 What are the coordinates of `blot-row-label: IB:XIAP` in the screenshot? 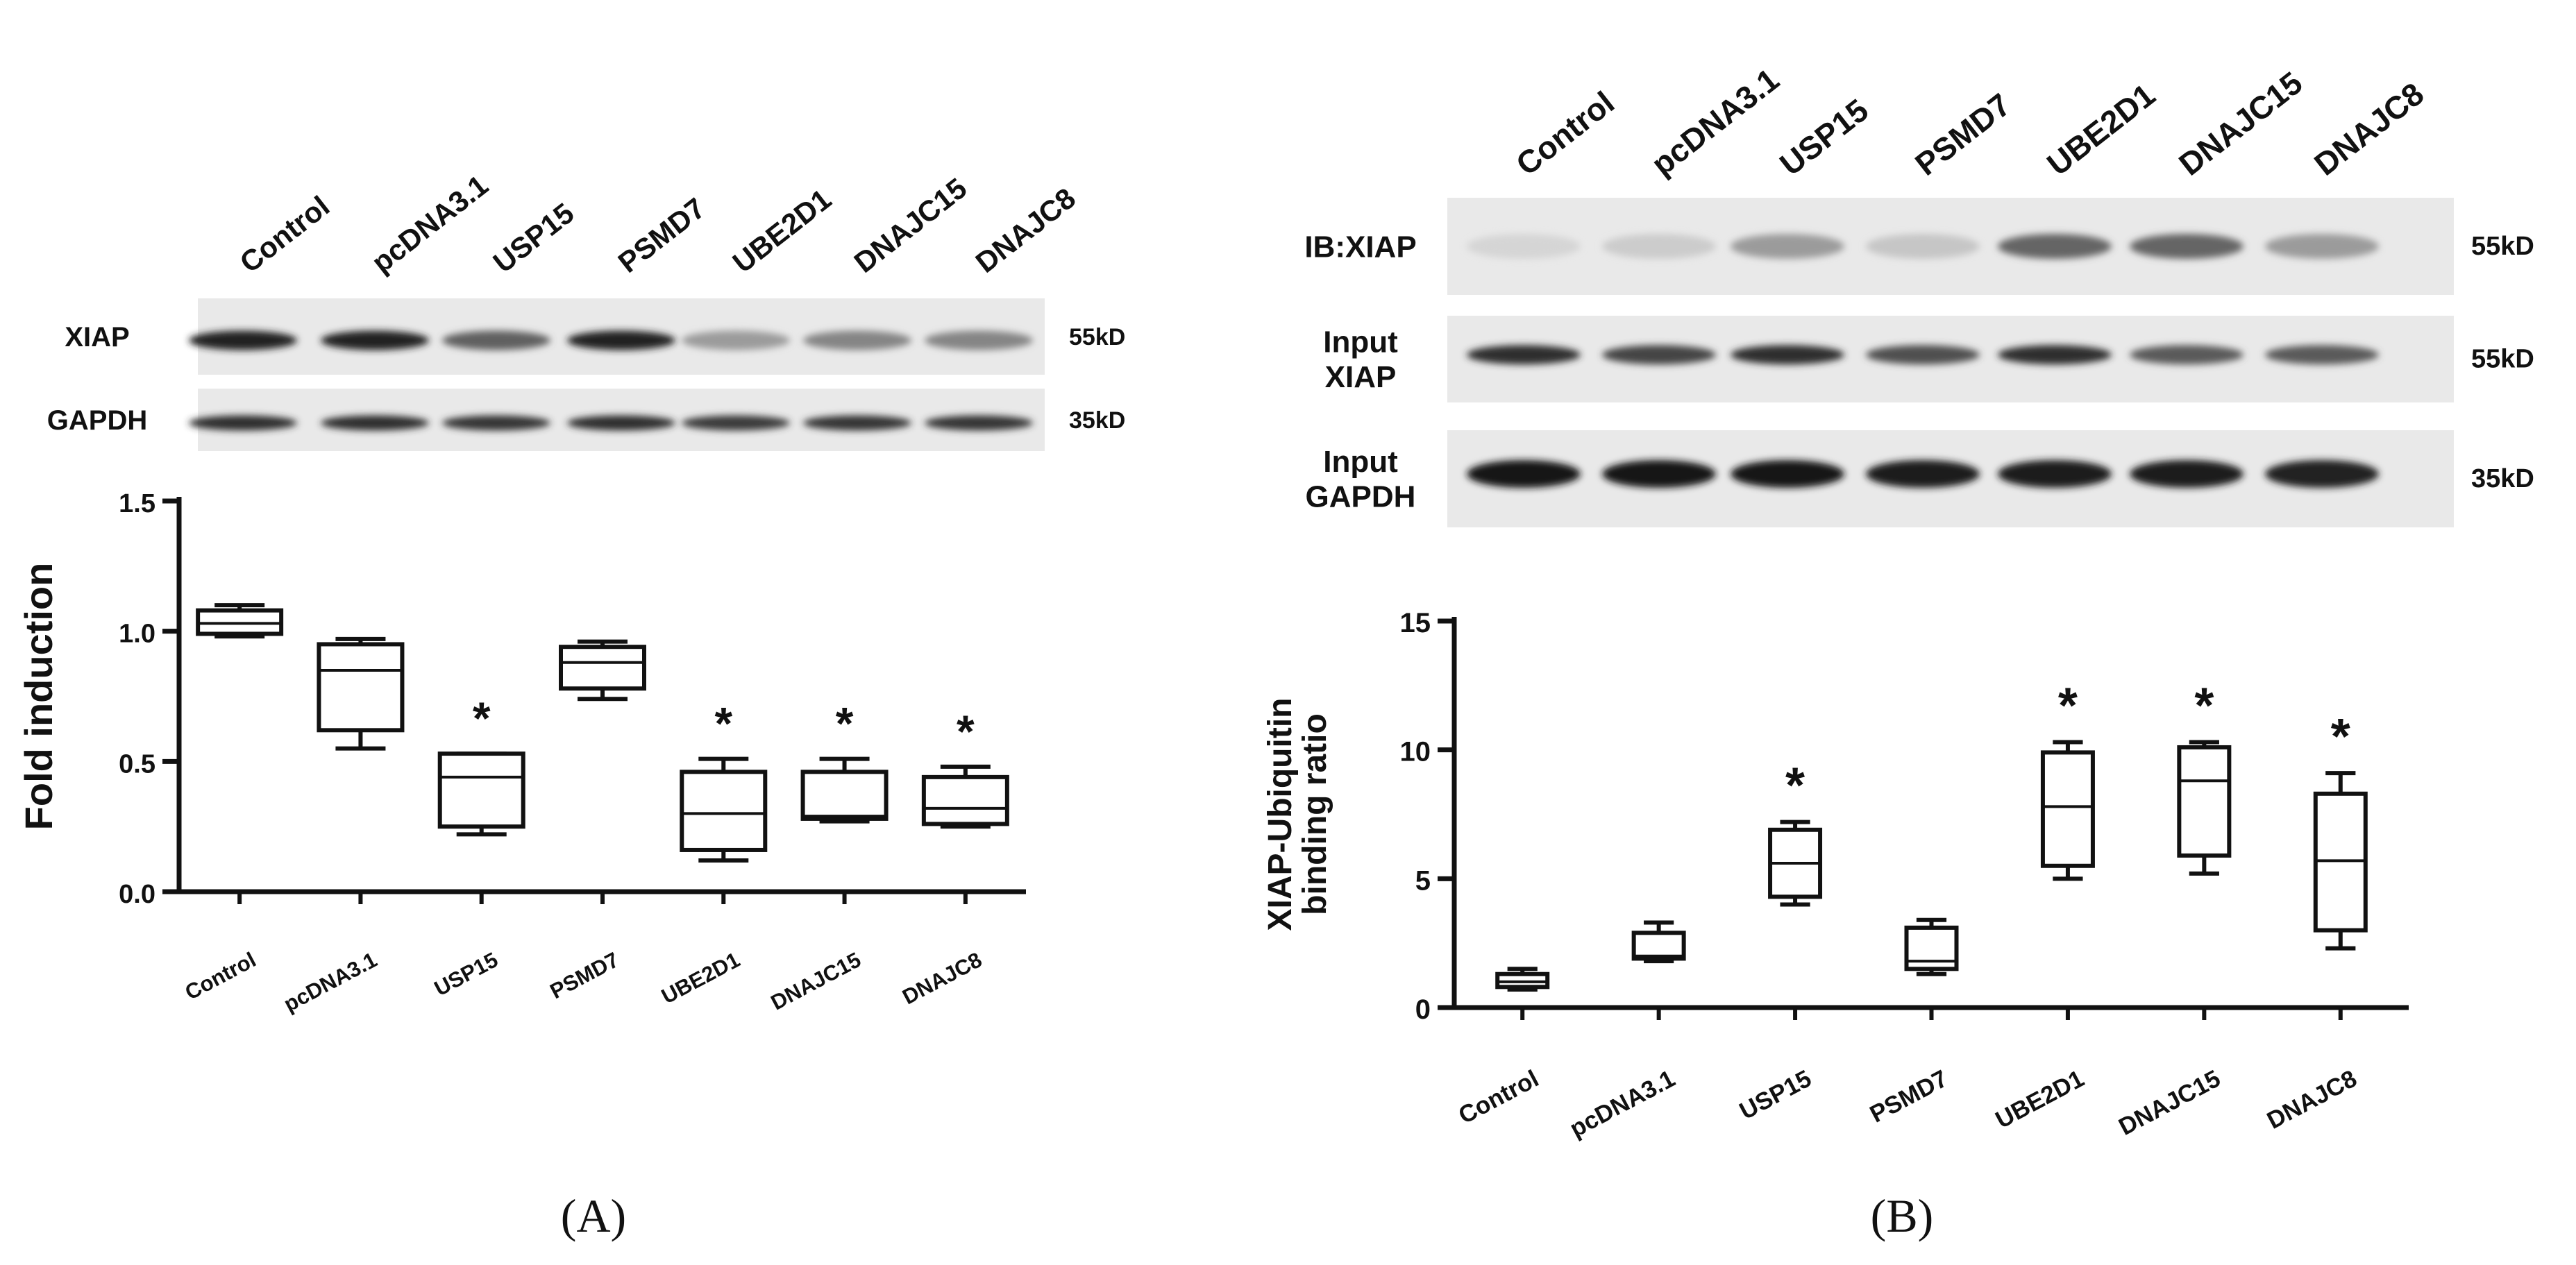 It's located at (1360, 247).